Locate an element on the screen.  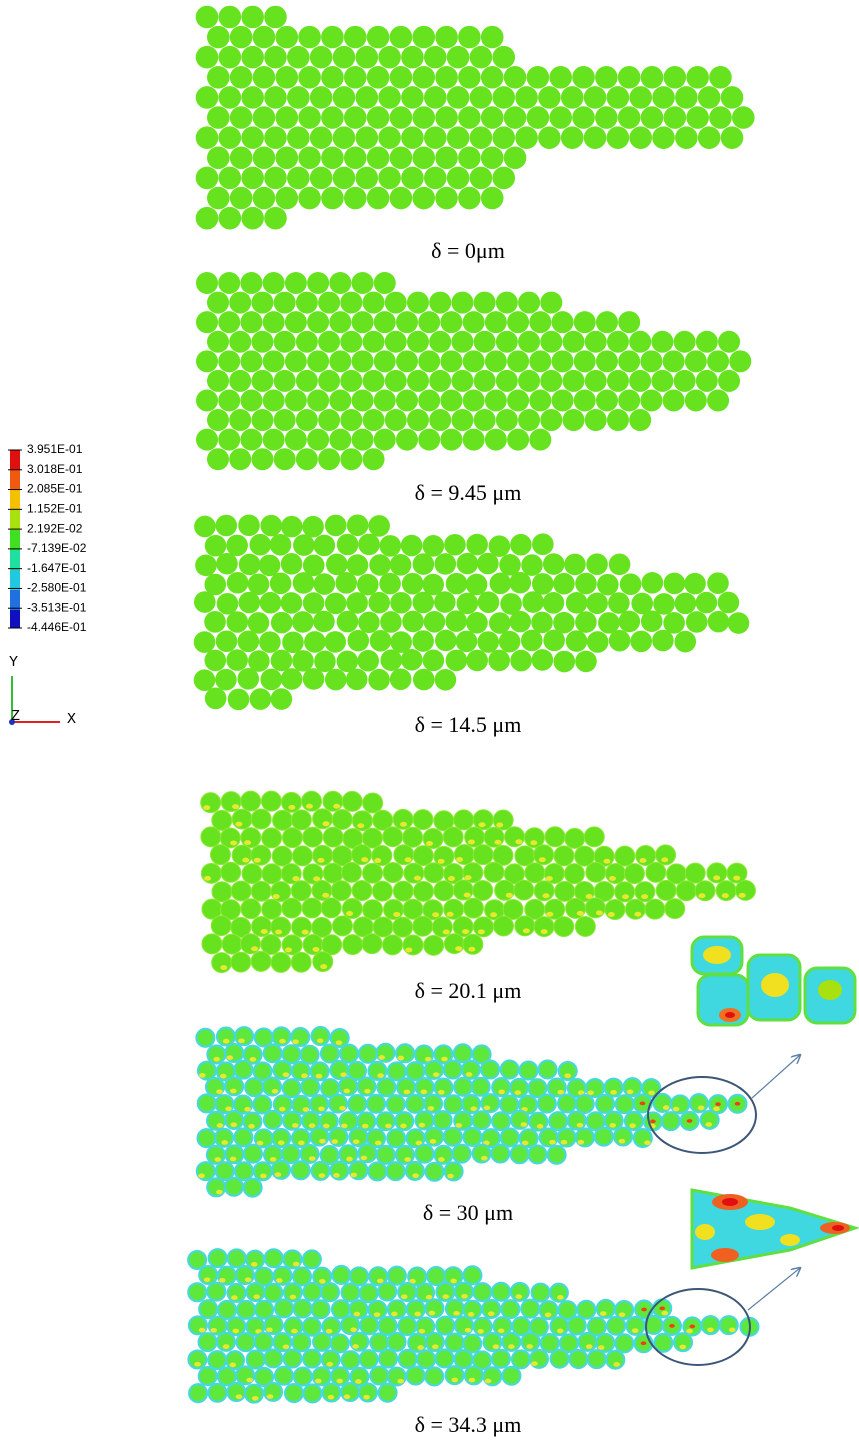
particle-panel is located at coordinates (473, 1326).